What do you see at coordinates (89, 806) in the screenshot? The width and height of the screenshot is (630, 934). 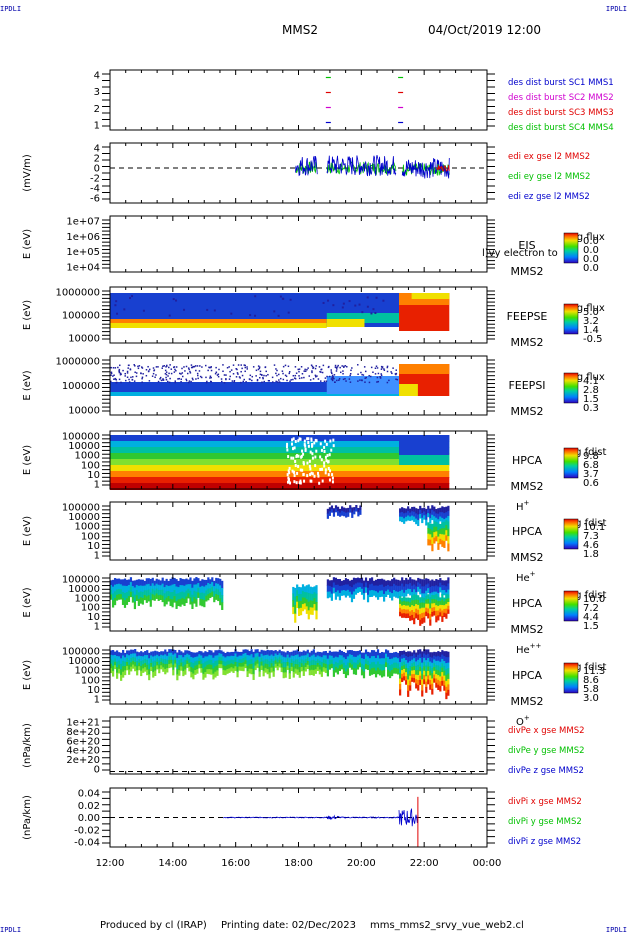 I see `y-tick-label: 0.02` at bounding box center [89, 806].